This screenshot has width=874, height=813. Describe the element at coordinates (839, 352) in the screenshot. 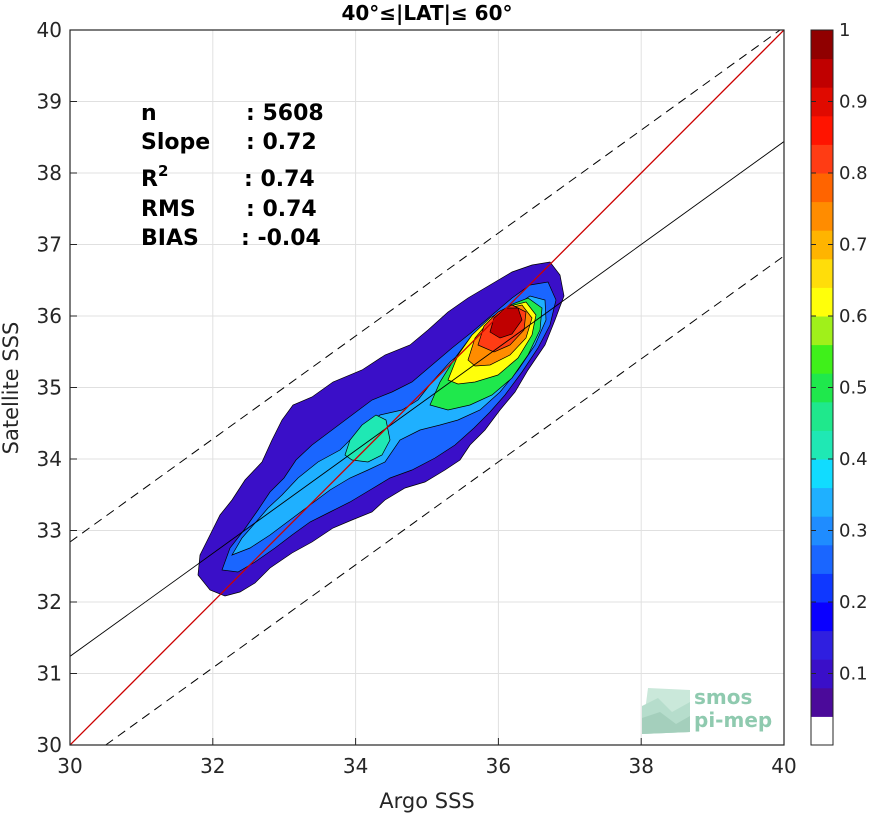

I see `colorbar-ticks: 0.1 0.2 0.3 0.4 0.5 0.6 0.7 0.8 0.9 1` at that location.